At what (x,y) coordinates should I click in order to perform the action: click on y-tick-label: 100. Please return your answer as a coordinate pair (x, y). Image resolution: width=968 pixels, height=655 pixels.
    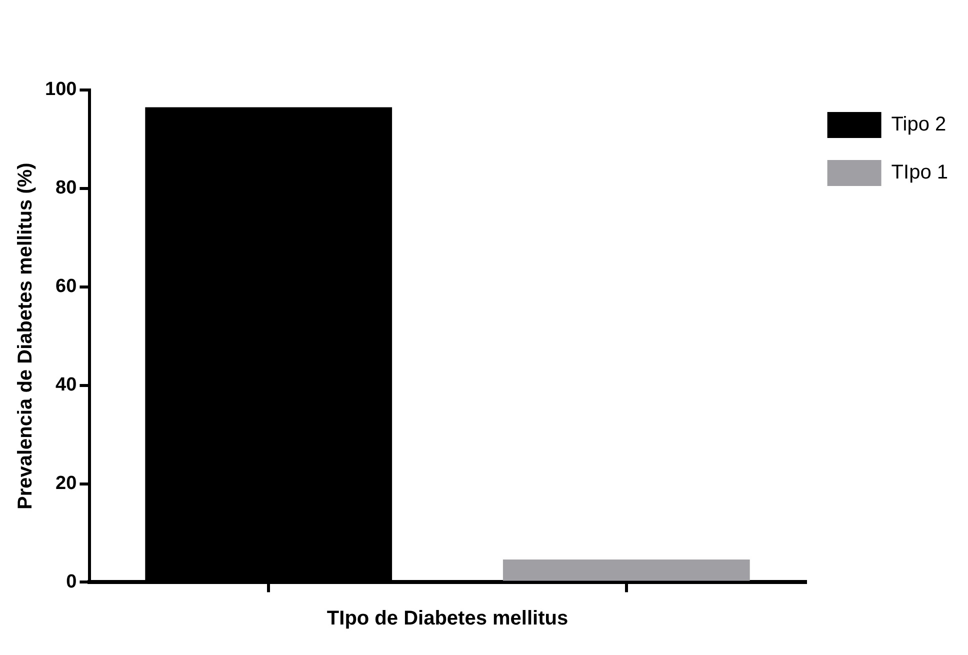
    Looking at the image, I should click on (61, 89).